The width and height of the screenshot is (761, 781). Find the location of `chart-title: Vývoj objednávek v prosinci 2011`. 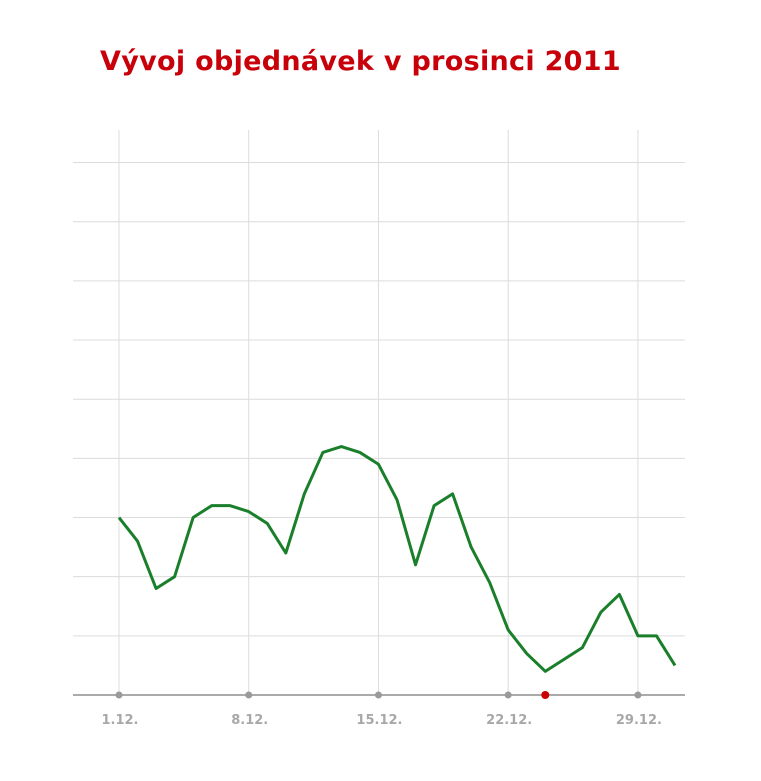

chart-title: Vývoj objednávek v prosinci 2011 is located at coordinates (360, 61).